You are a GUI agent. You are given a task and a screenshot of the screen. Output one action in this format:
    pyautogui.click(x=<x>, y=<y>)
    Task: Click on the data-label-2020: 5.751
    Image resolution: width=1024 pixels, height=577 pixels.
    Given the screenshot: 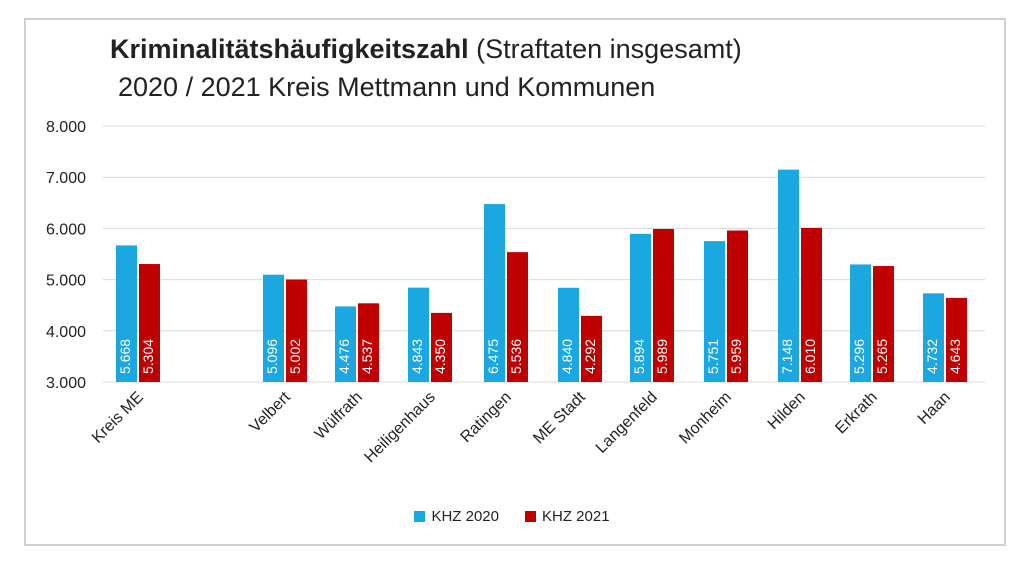 What is the action you would take?
    pyautogui.click(x=713, y=356)
    